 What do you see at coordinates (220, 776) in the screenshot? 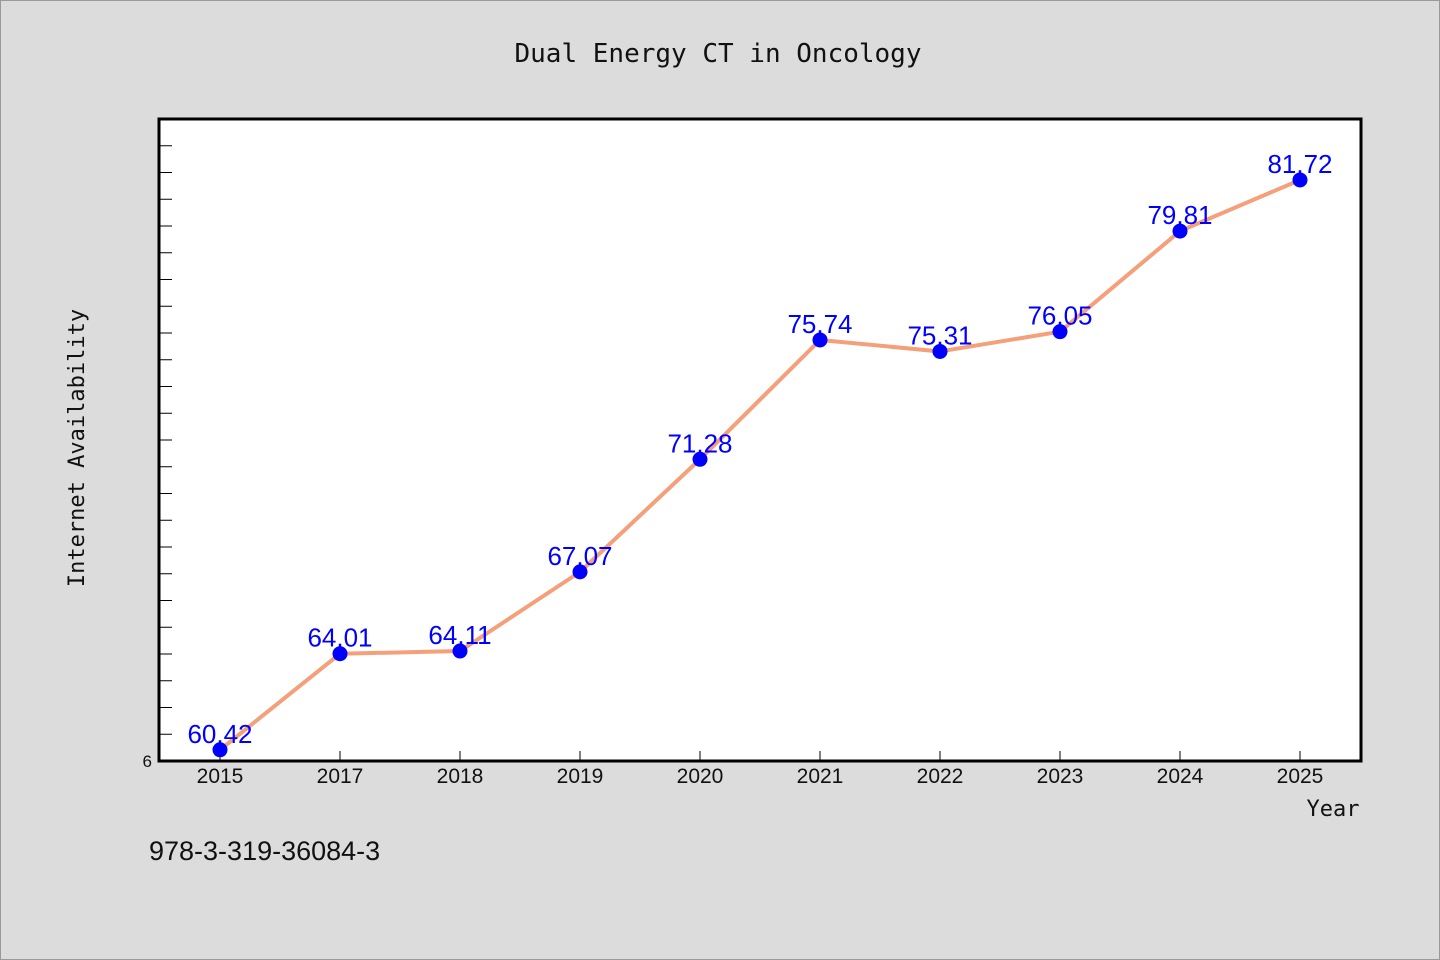
I see `x-tick-label: 2015` at bounding box center [220, 776].